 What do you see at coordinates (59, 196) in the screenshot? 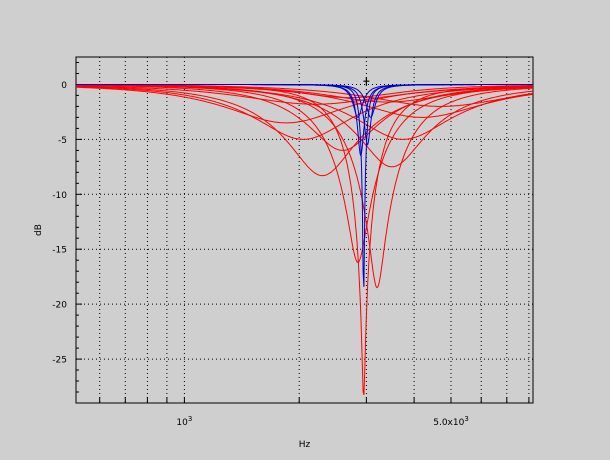
I see `tick-label-y: -10` at bounding box center [59, 196].